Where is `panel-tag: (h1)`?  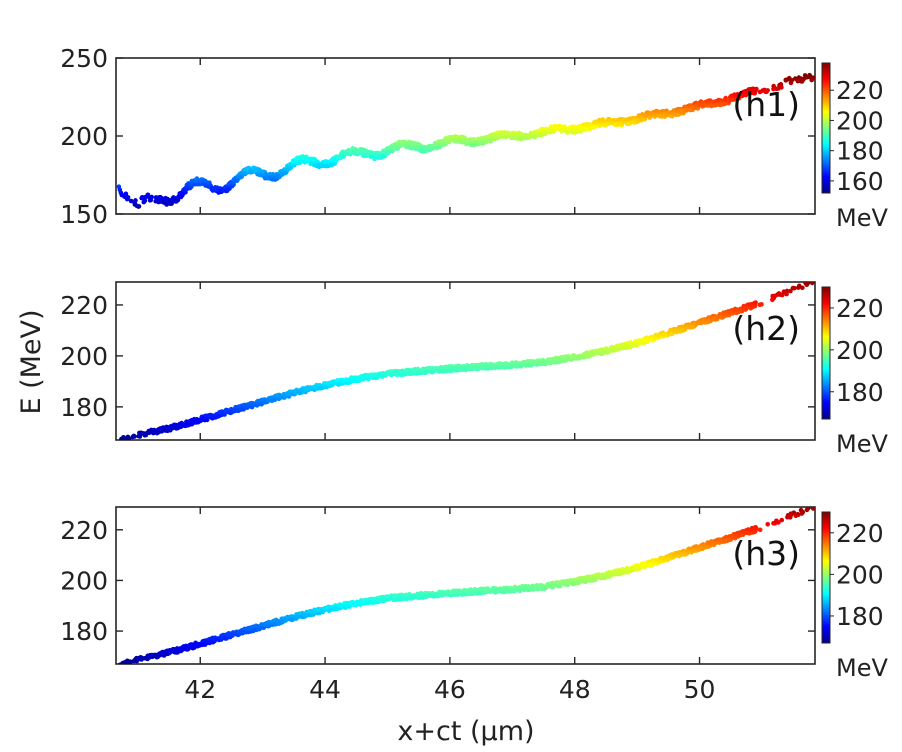
panel-tag: (h1) is located at coordinates (766, 104).